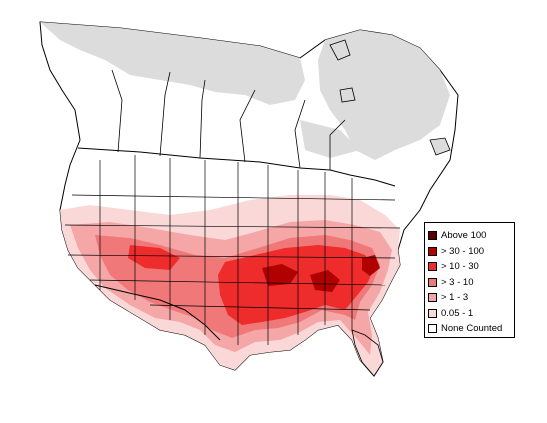 The width and height of the screenshot is (547, 423). Describe the element at coordinates (457, 282) in the screenshot. I see `legend-label: > 3 - 10` at that location.